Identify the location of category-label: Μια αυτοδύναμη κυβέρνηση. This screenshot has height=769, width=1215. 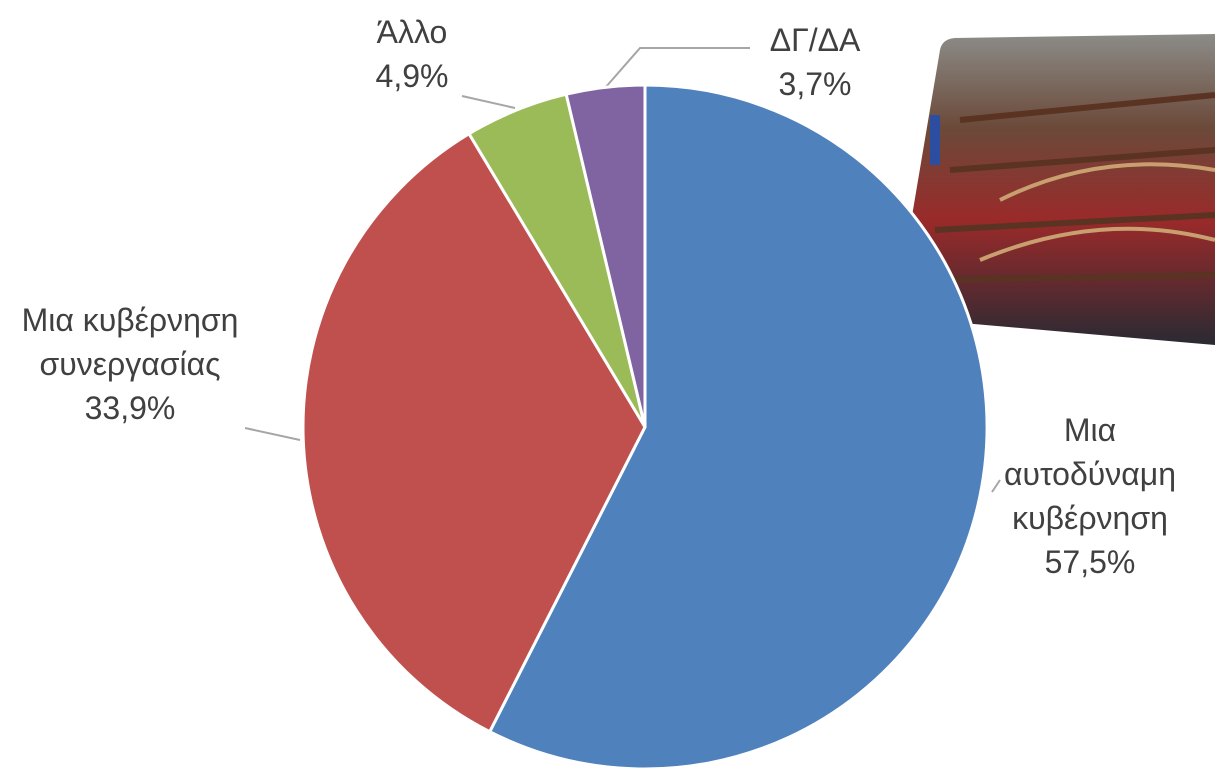
(1090, 474).